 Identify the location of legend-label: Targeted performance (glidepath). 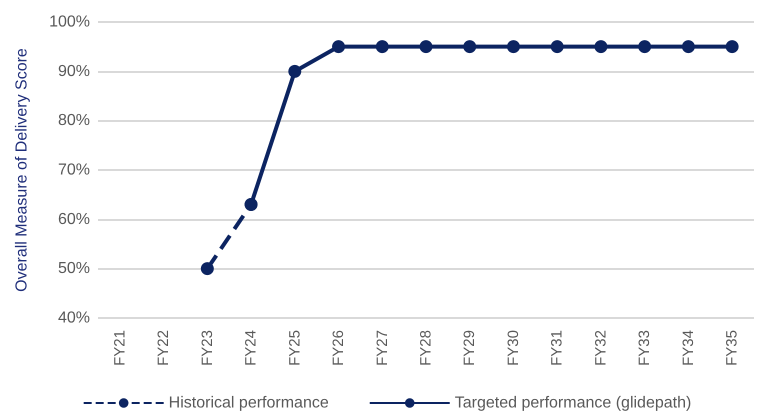
(573, 403).